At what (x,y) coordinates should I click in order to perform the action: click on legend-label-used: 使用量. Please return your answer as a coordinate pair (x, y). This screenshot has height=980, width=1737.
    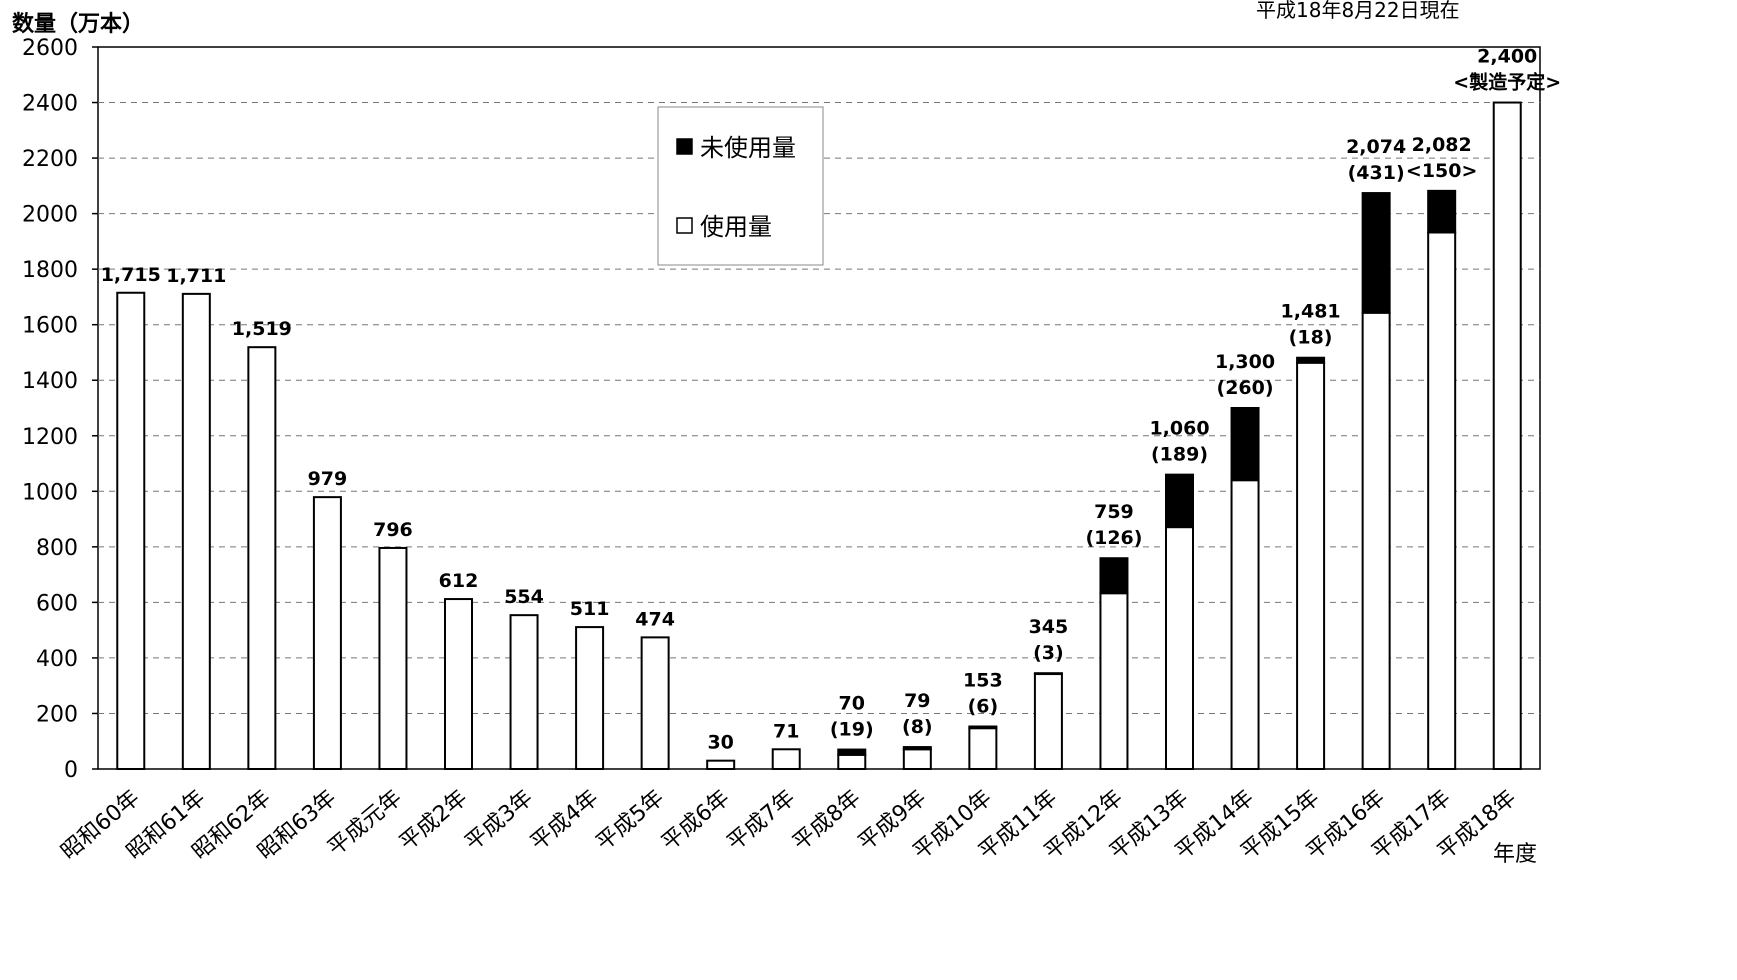
    Looking at the image, I should click on (736, 227).